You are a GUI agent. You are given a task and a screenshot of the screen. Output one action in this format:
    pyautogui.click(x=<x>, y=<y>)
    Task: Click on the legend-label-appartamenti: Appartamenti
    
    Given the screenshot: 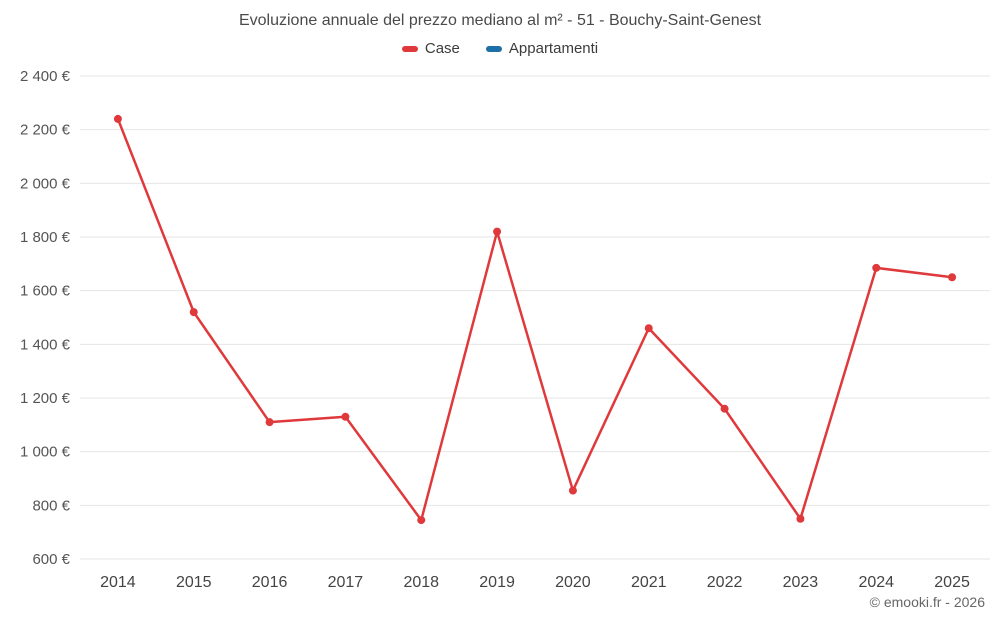 What is the action you would take?
    pyautogui.click(x=553, y=48)
    